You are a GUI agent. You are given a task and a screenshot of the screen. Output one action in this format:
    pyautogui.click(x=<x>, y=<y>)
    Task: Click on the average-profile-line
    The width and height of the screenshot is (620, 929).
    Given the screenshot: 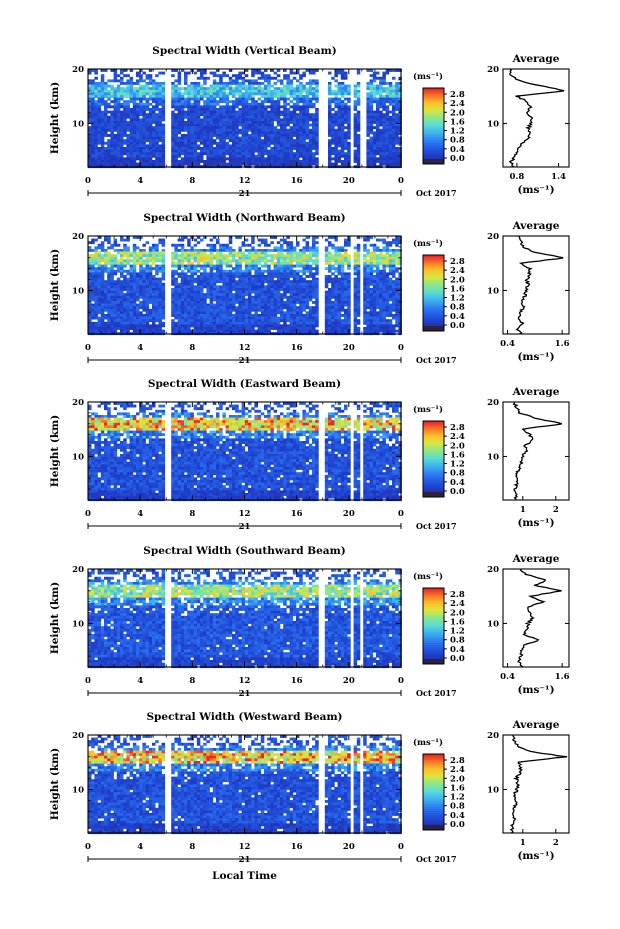 What is the action you would take?
    pyautogui.click(x=537, y=451)
    